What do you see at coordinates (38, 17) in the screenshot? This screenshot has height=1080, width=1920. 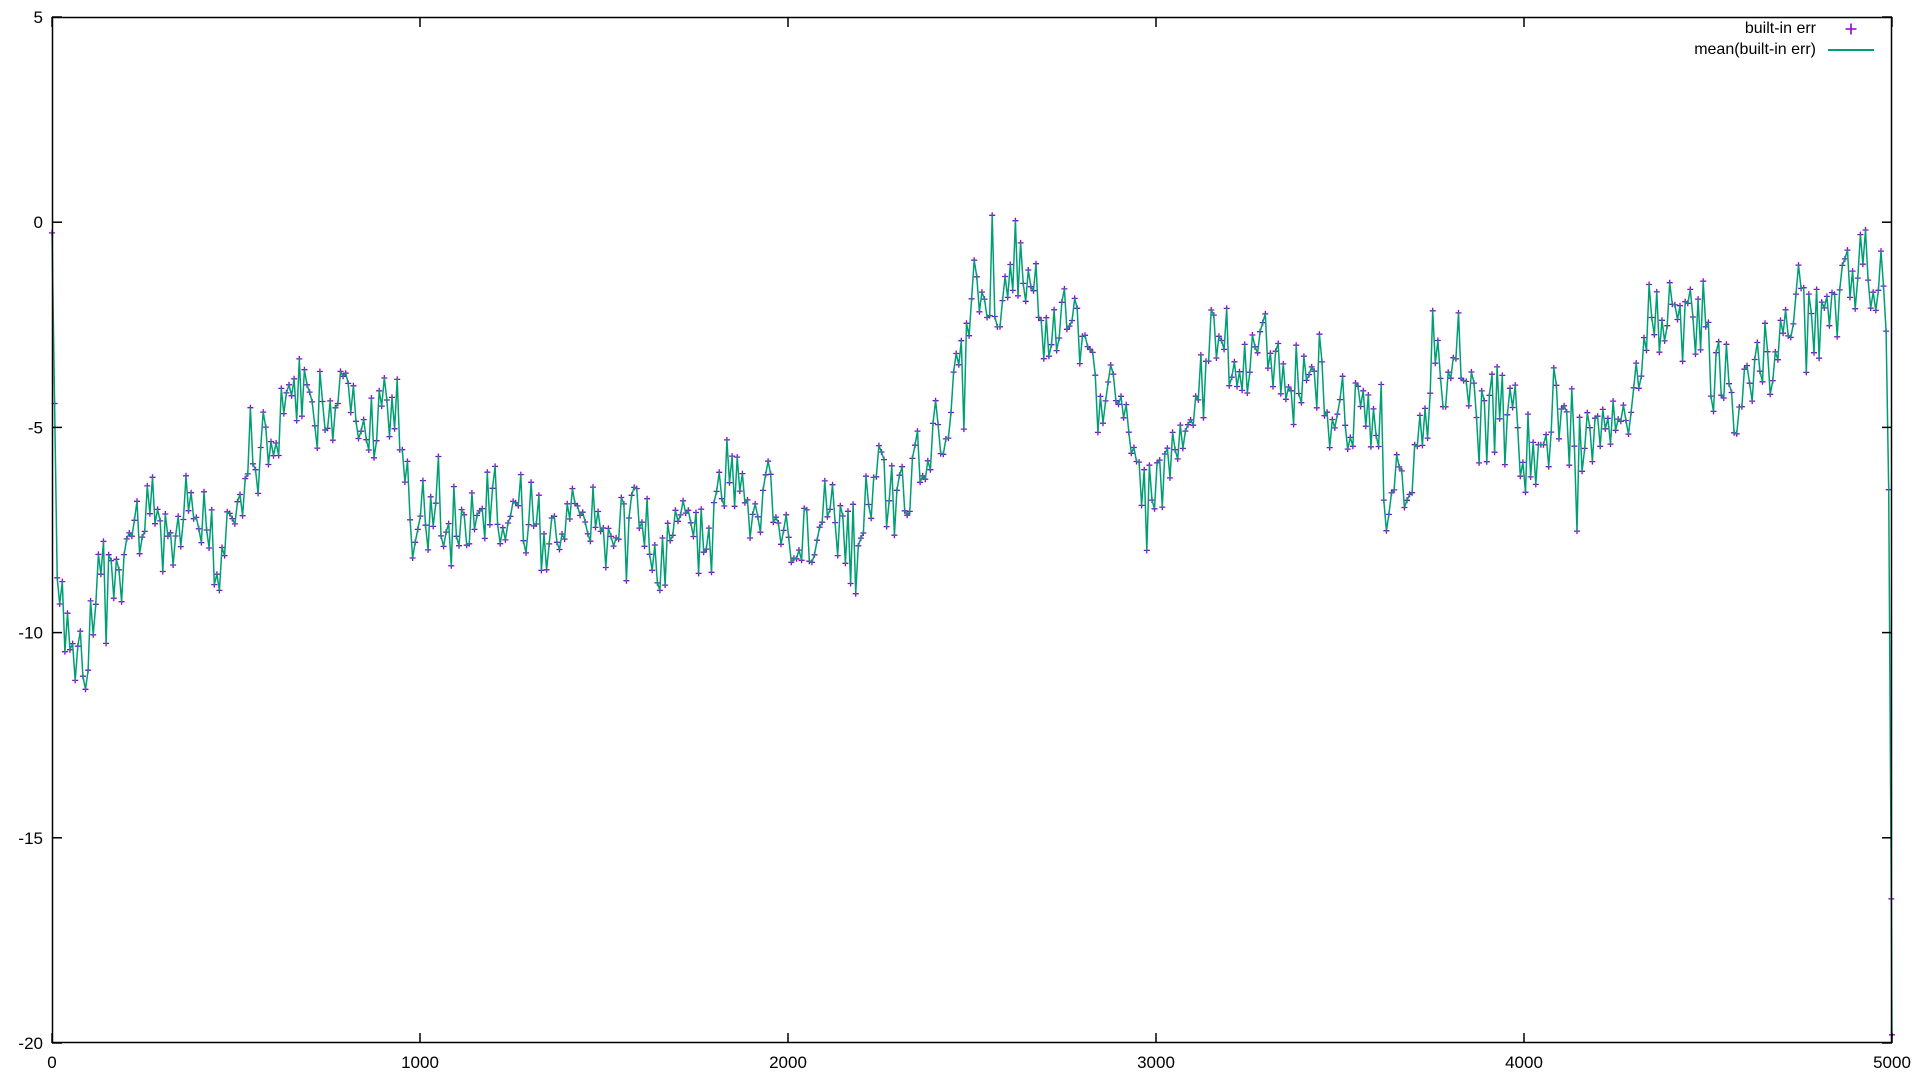 I see `y-tick-label: 5` at bounding box center [38, 17].